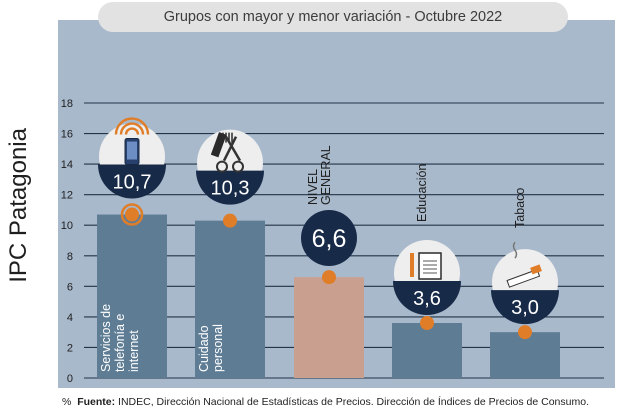 This screenshot has height=414, width=621. Describe the element at coordinates (515, 250) in the screenshot. I see `smoke` at that location.